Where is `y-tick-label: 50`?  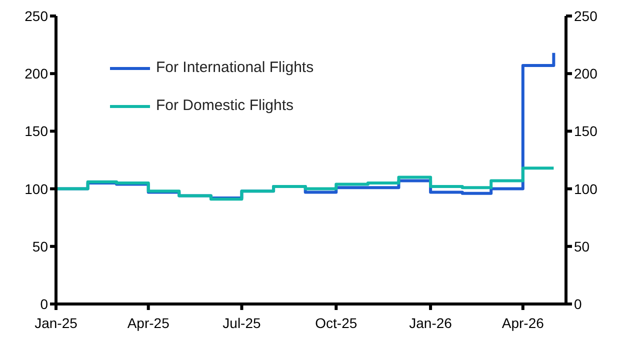
y-tick-label: 50 is located at coordinates (40, 246).